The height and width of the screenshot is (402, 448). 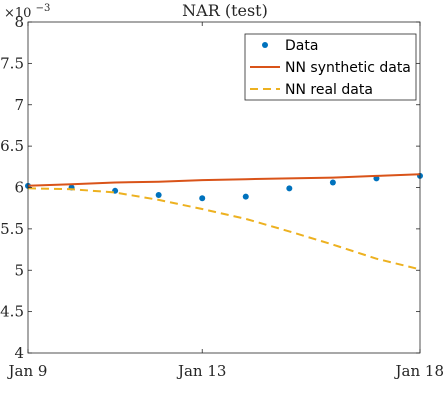 I want to click on y-tick-label: 7, so click(x=19, y=105).